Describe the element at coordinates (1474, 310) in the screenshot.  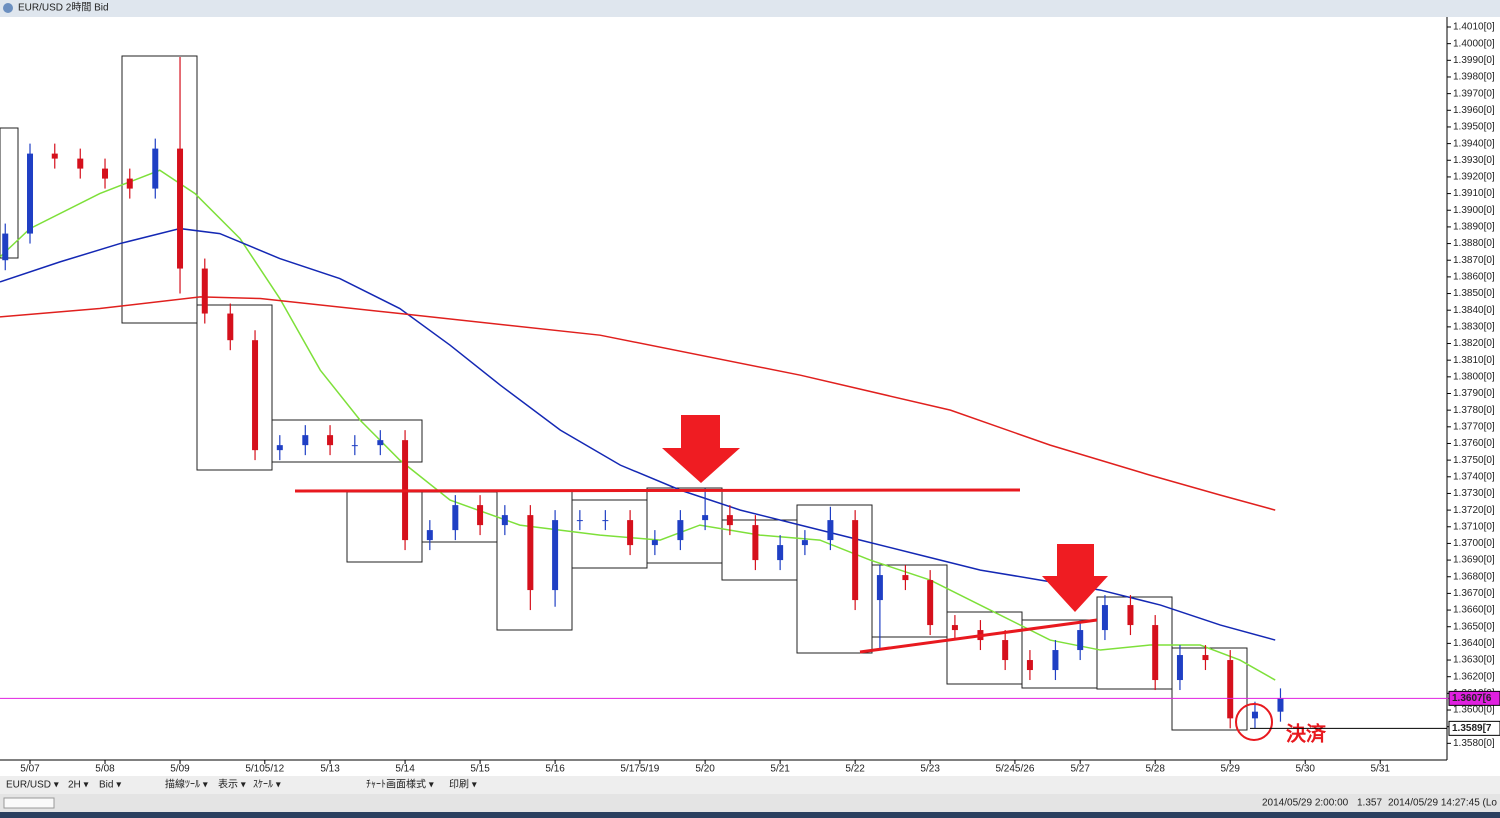
I see `y-tick-label: 1.3840[0]` at that location.